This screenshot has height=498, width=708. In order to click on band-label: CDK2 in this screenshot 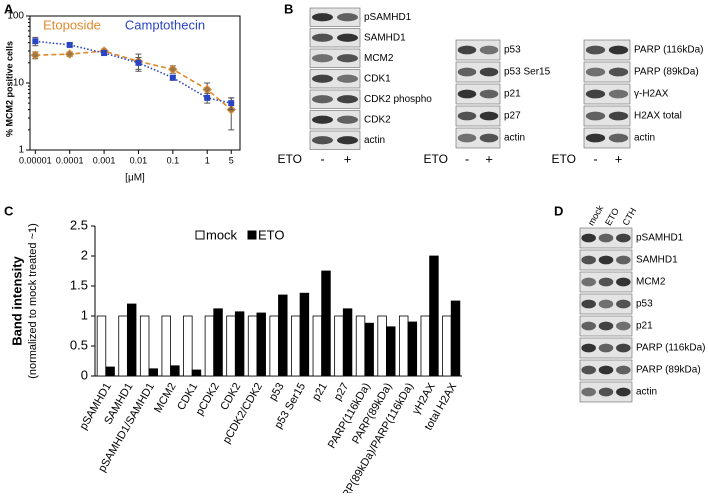, I will do `click(377, 119)`.